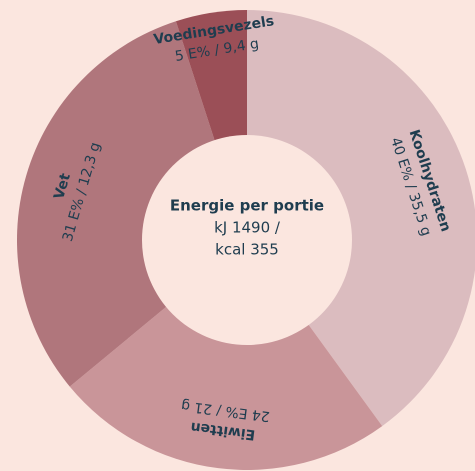  I want to click on center-label: kJ 1490 /, so click(247, 228).